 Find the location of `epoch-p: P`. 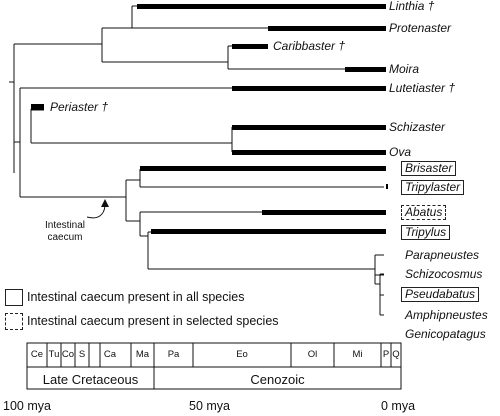

epoch-p: P is located at coordinates (386, 354).